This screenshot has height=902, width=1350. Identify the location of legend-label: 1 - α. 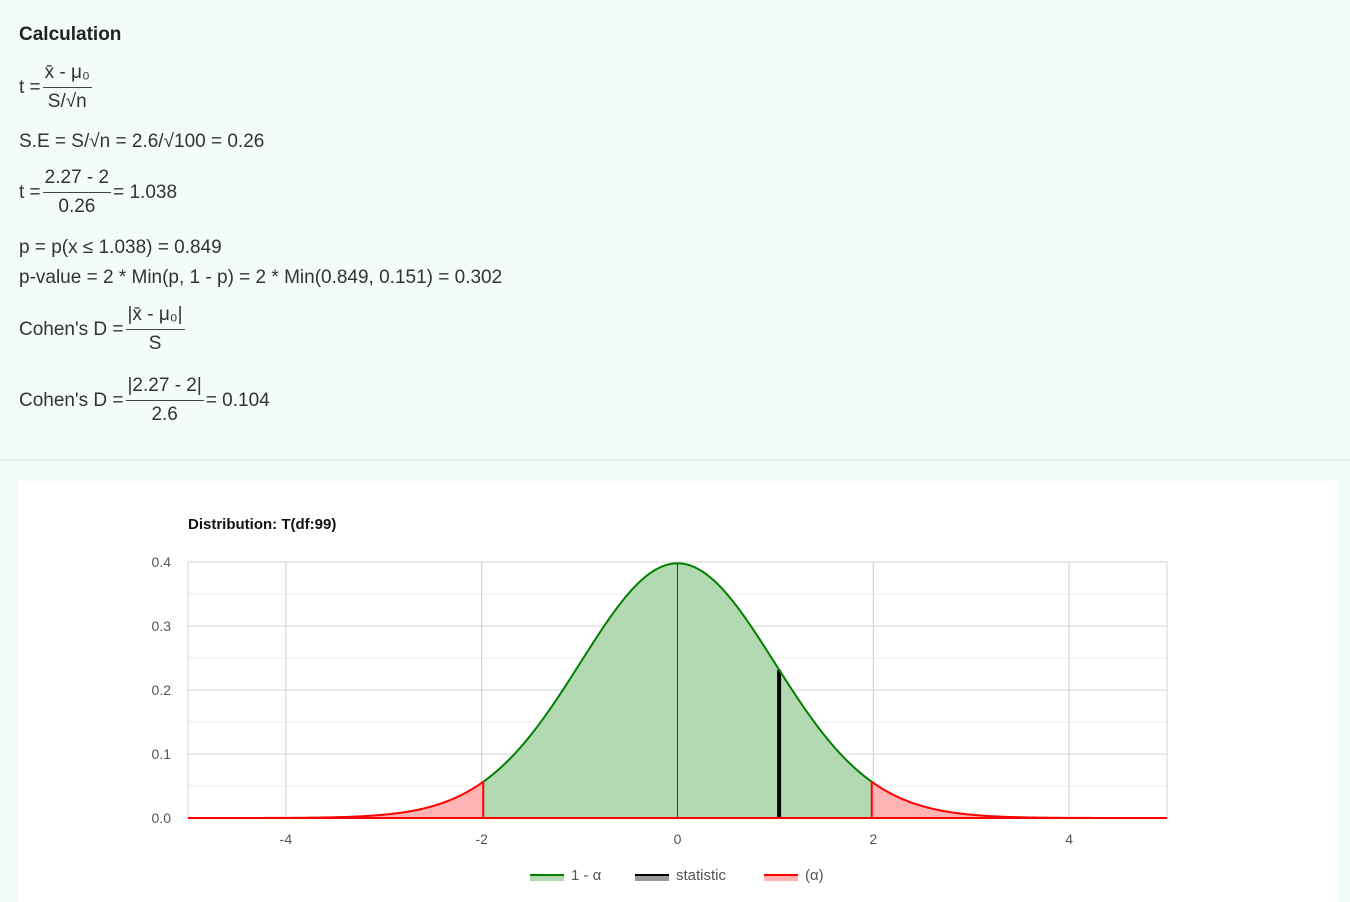
(586, 875).